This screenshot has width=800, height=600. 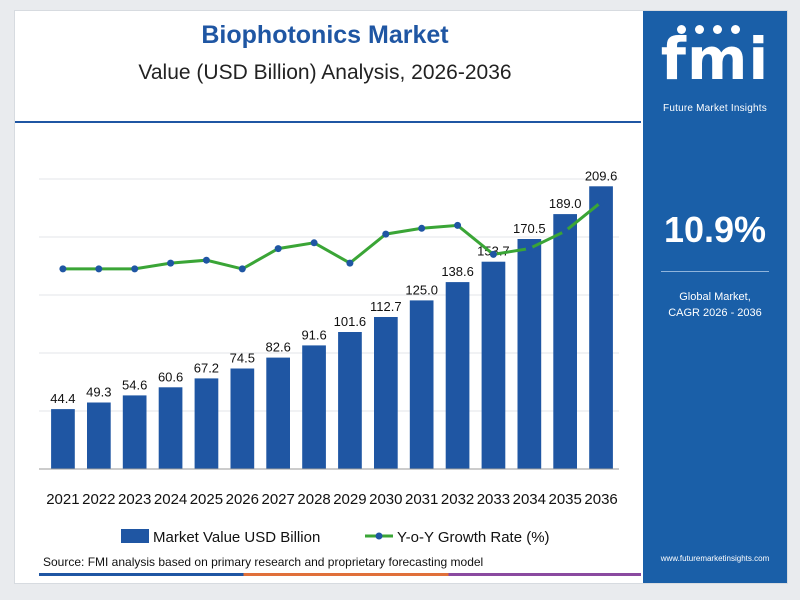 What do you see at coordinates (565, 203) in the screenshot?
I see `bar-label-2035: 189.0` at bounding box center [565, 203].